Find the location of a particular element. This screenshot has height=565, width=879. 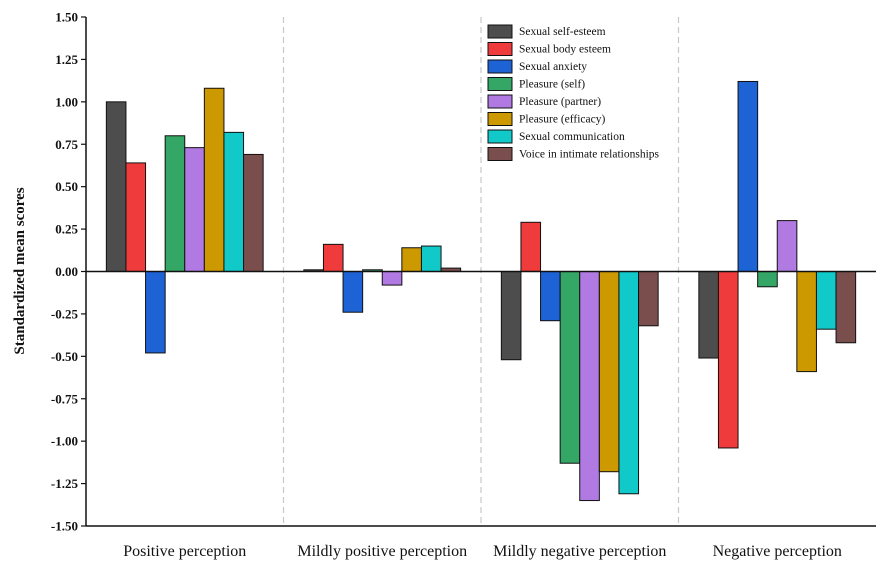

y-tick-label: 0.25 is located at coordinates (66, 229).